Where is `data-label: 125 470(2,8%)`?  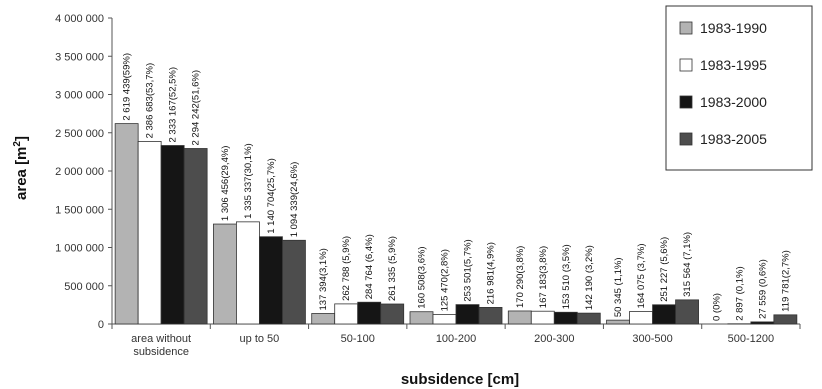
data-label: 125 470(2,8%) is located at coordinates (445, 280).